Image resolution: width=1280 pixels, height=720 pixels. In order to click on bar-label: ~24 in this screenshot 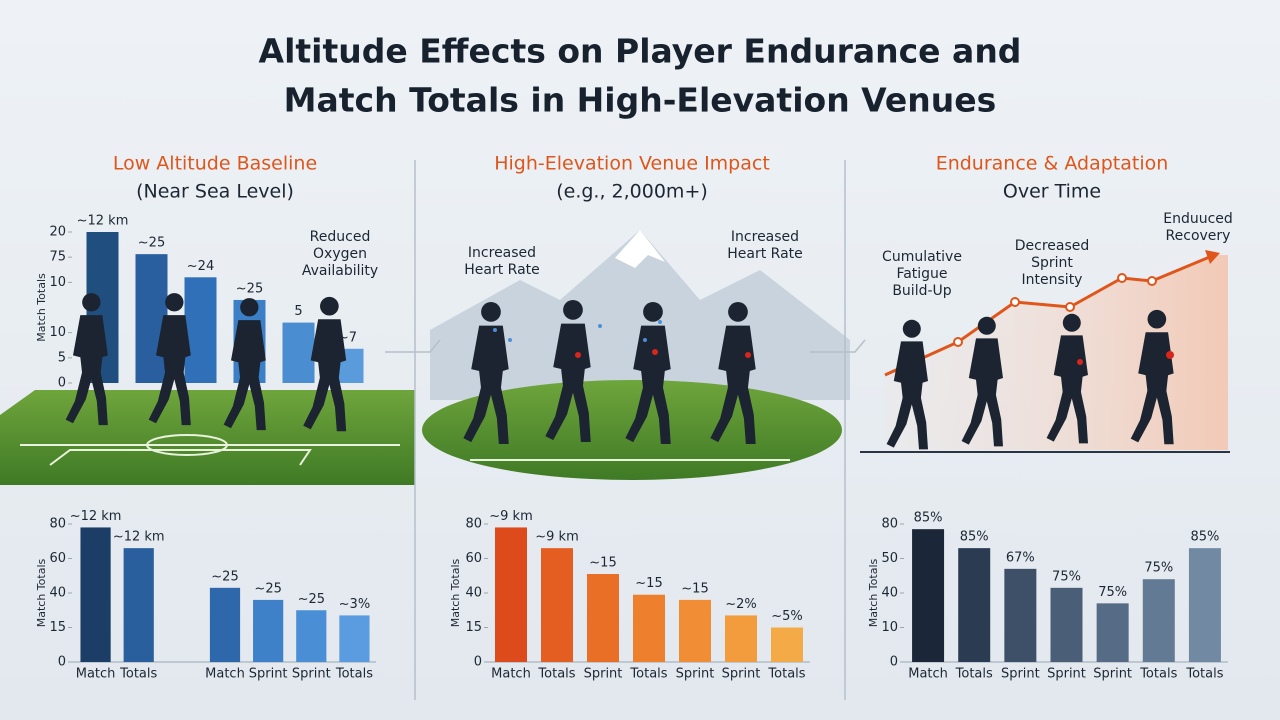, I will do `click(200, 266)`.